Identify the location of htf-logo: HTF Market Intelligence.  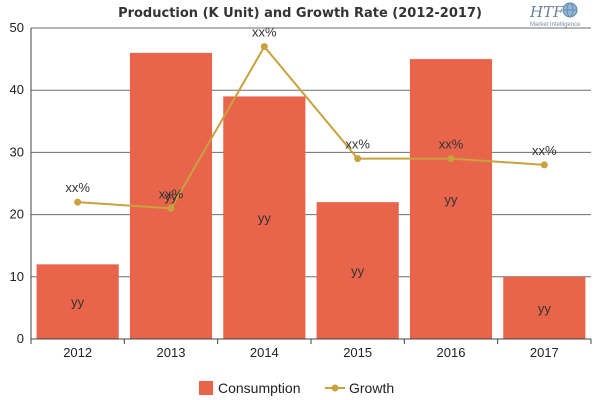
(555, 15).